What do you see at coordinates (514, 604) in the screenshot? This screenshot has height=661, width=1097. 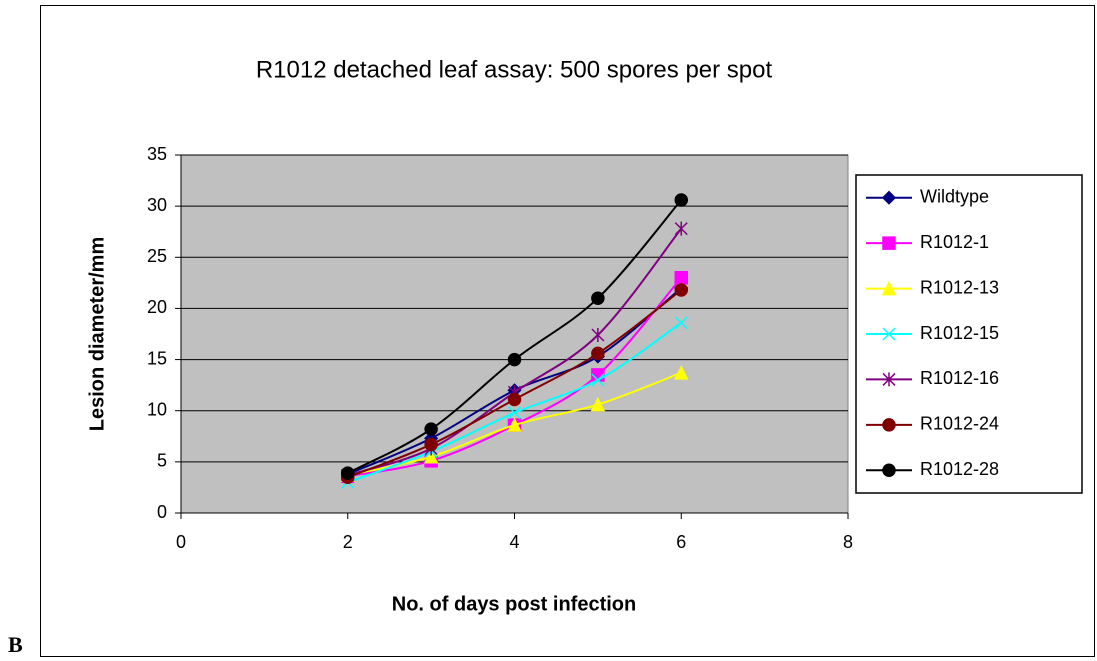 I see `x-axis-label: No. of days post infection` at bounding box center [514, 604].